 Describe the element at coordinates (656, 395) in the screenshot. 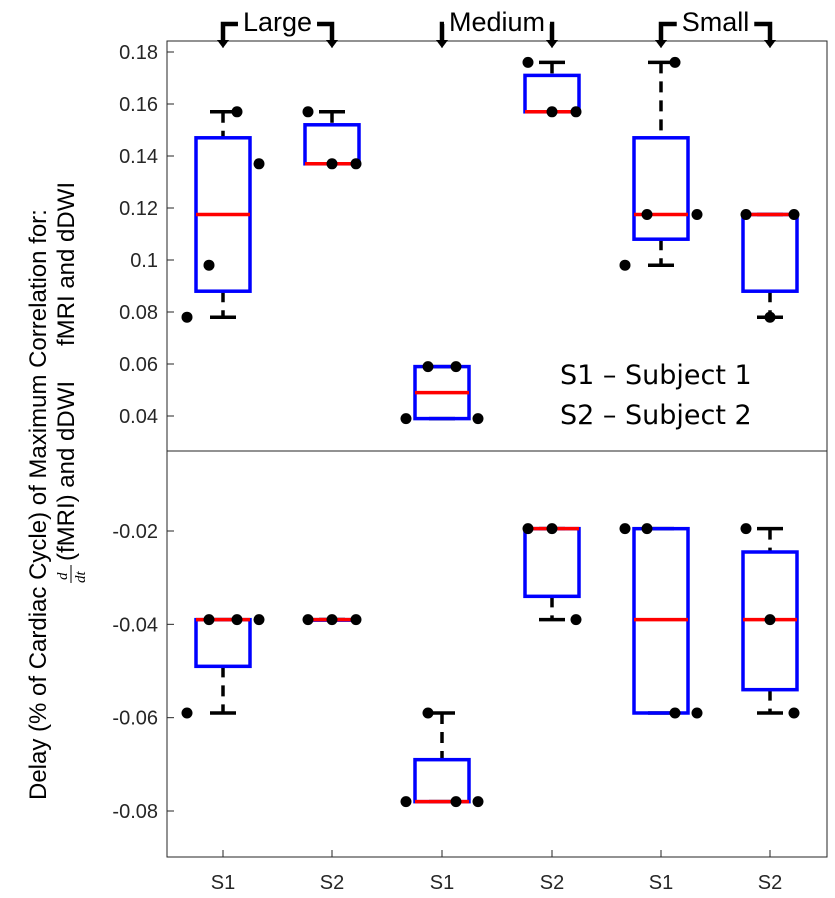

I see `legend: S1 – Subject 1 S2 – Subject 2` at that location.